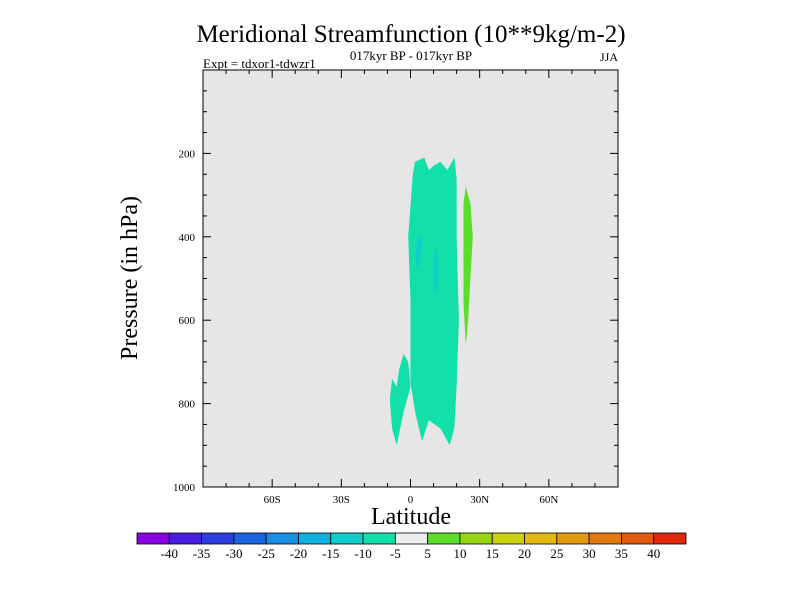  What do you see at coordinates (621, 553) in the screenshot?
I see `colorbar-label: 35` at bounding box center [621, 553].